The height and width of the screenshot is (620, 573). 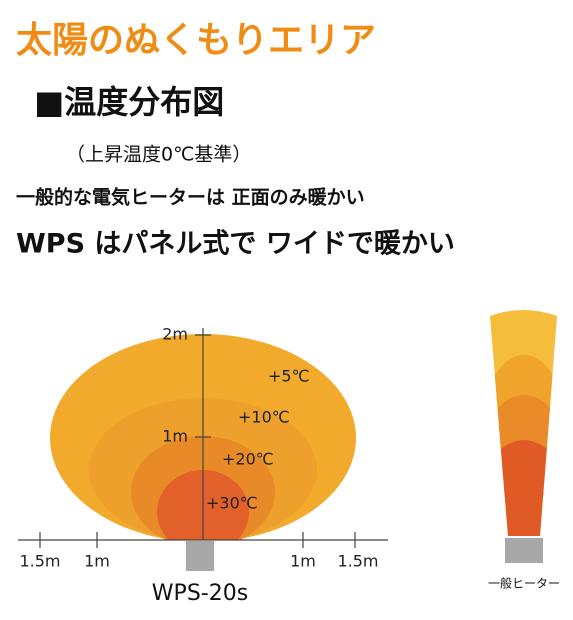 What do you see at coordinates (289, 376) in the screenshot?
I see `zone-label: +5℃` at bounding box center [289, 376].